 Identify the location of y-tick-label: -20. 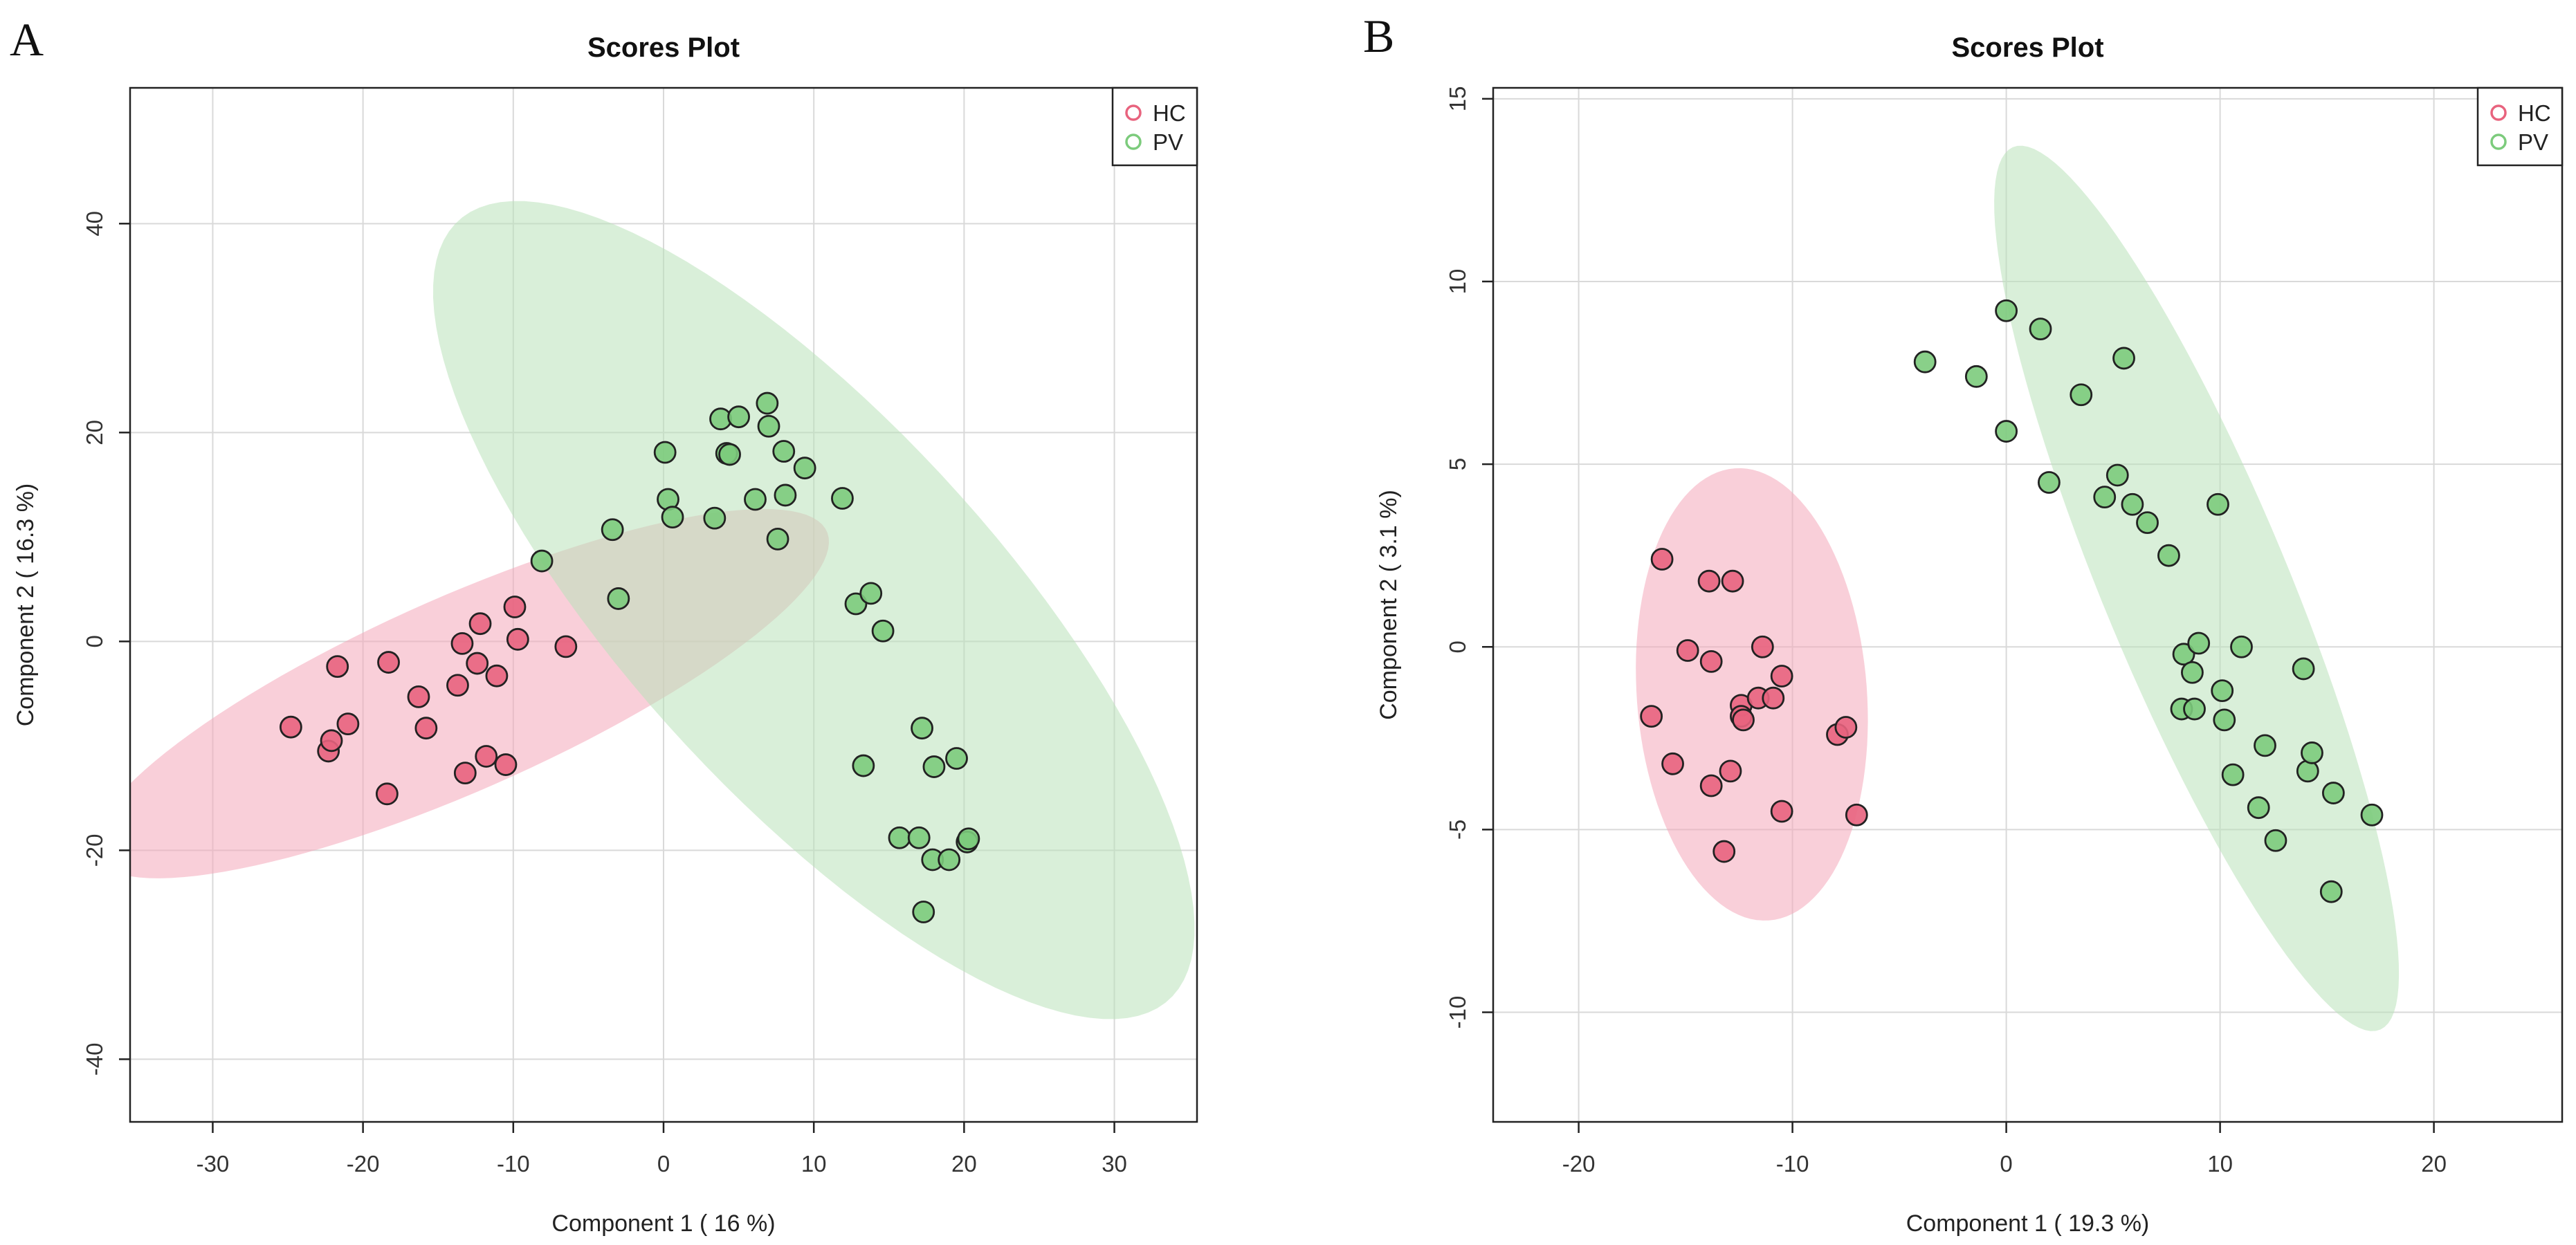
(95, 850).